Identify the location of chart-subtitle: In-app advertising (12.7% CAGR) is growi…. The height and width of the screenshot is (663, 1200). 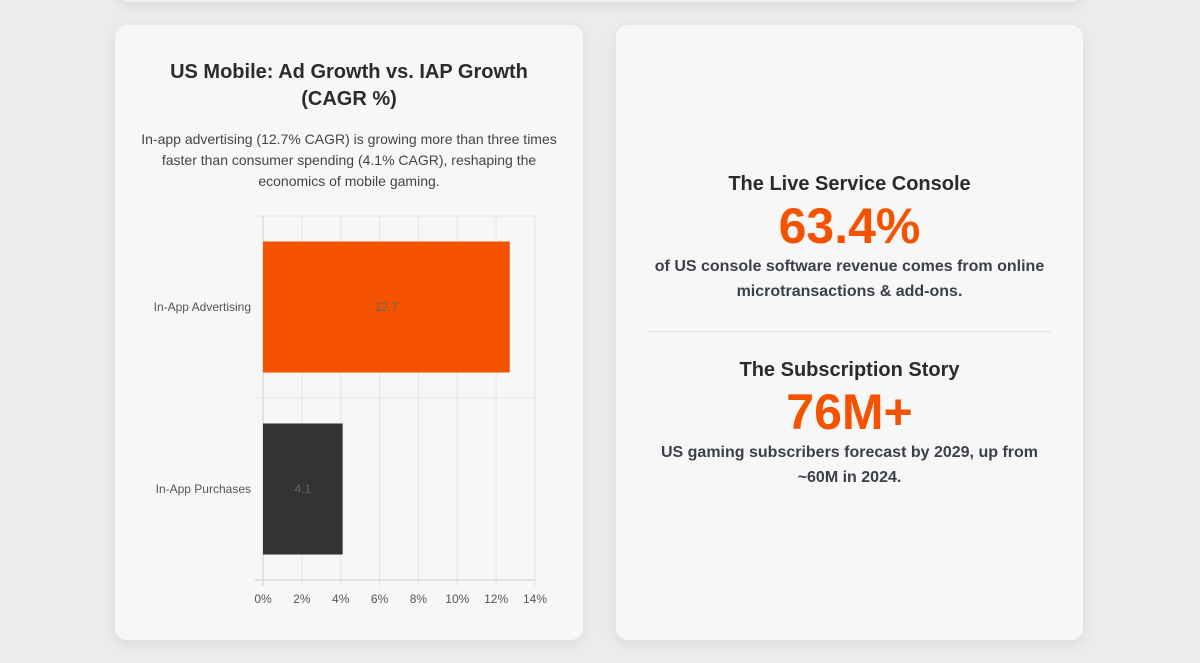
(349, 160).